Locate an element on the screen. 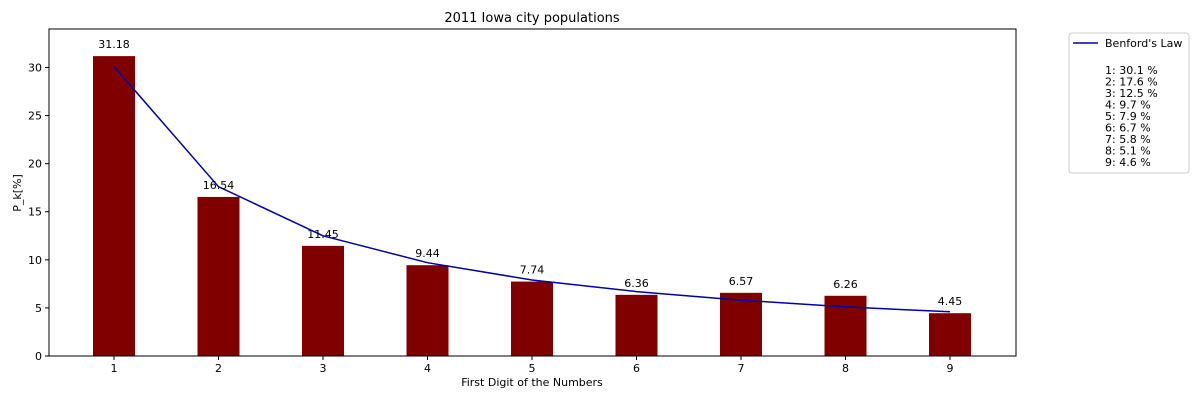  x-tick-label: 1 is located at coordinates (114, 368).